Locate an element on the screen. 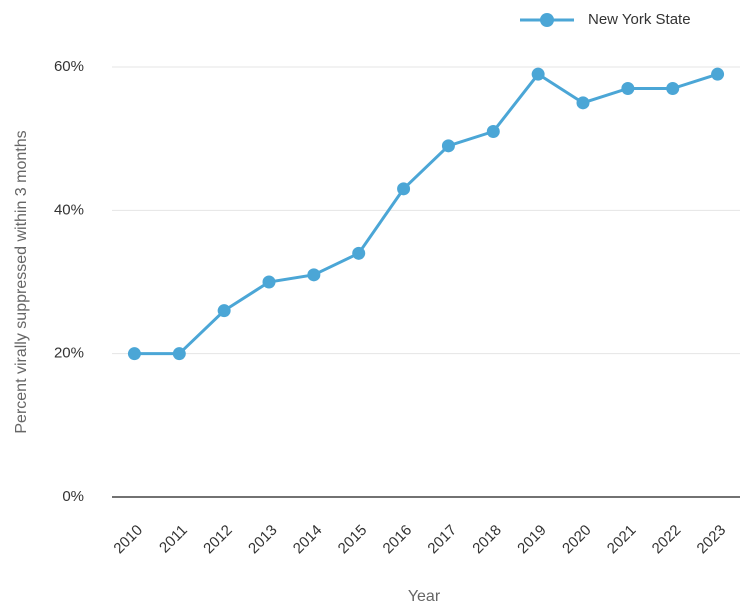 The image size is (749, 609). x-tick-label: 2016 is located at coordinates (398, 540).